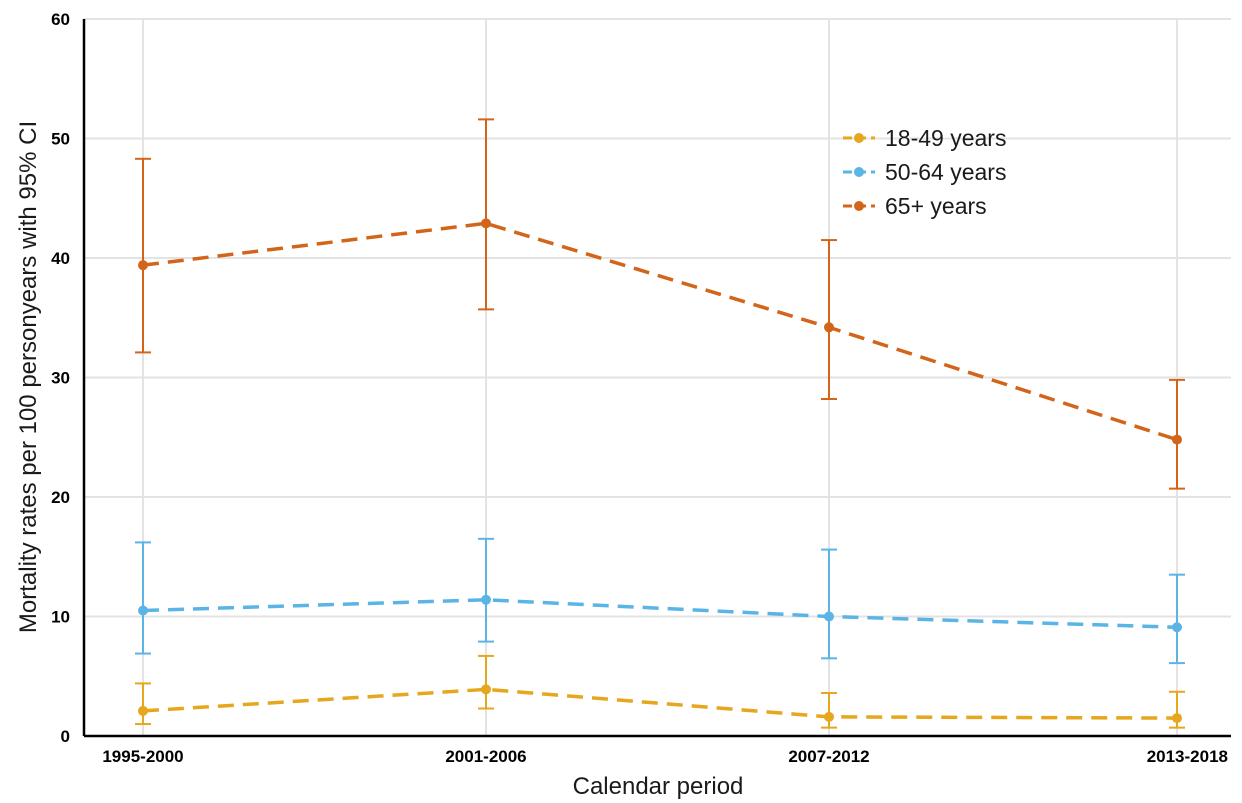  What do you see at coordinates (142, 756) in the screenshot?
I see `x-tick-label: 1995-2000` at bounding box center [142, 756].